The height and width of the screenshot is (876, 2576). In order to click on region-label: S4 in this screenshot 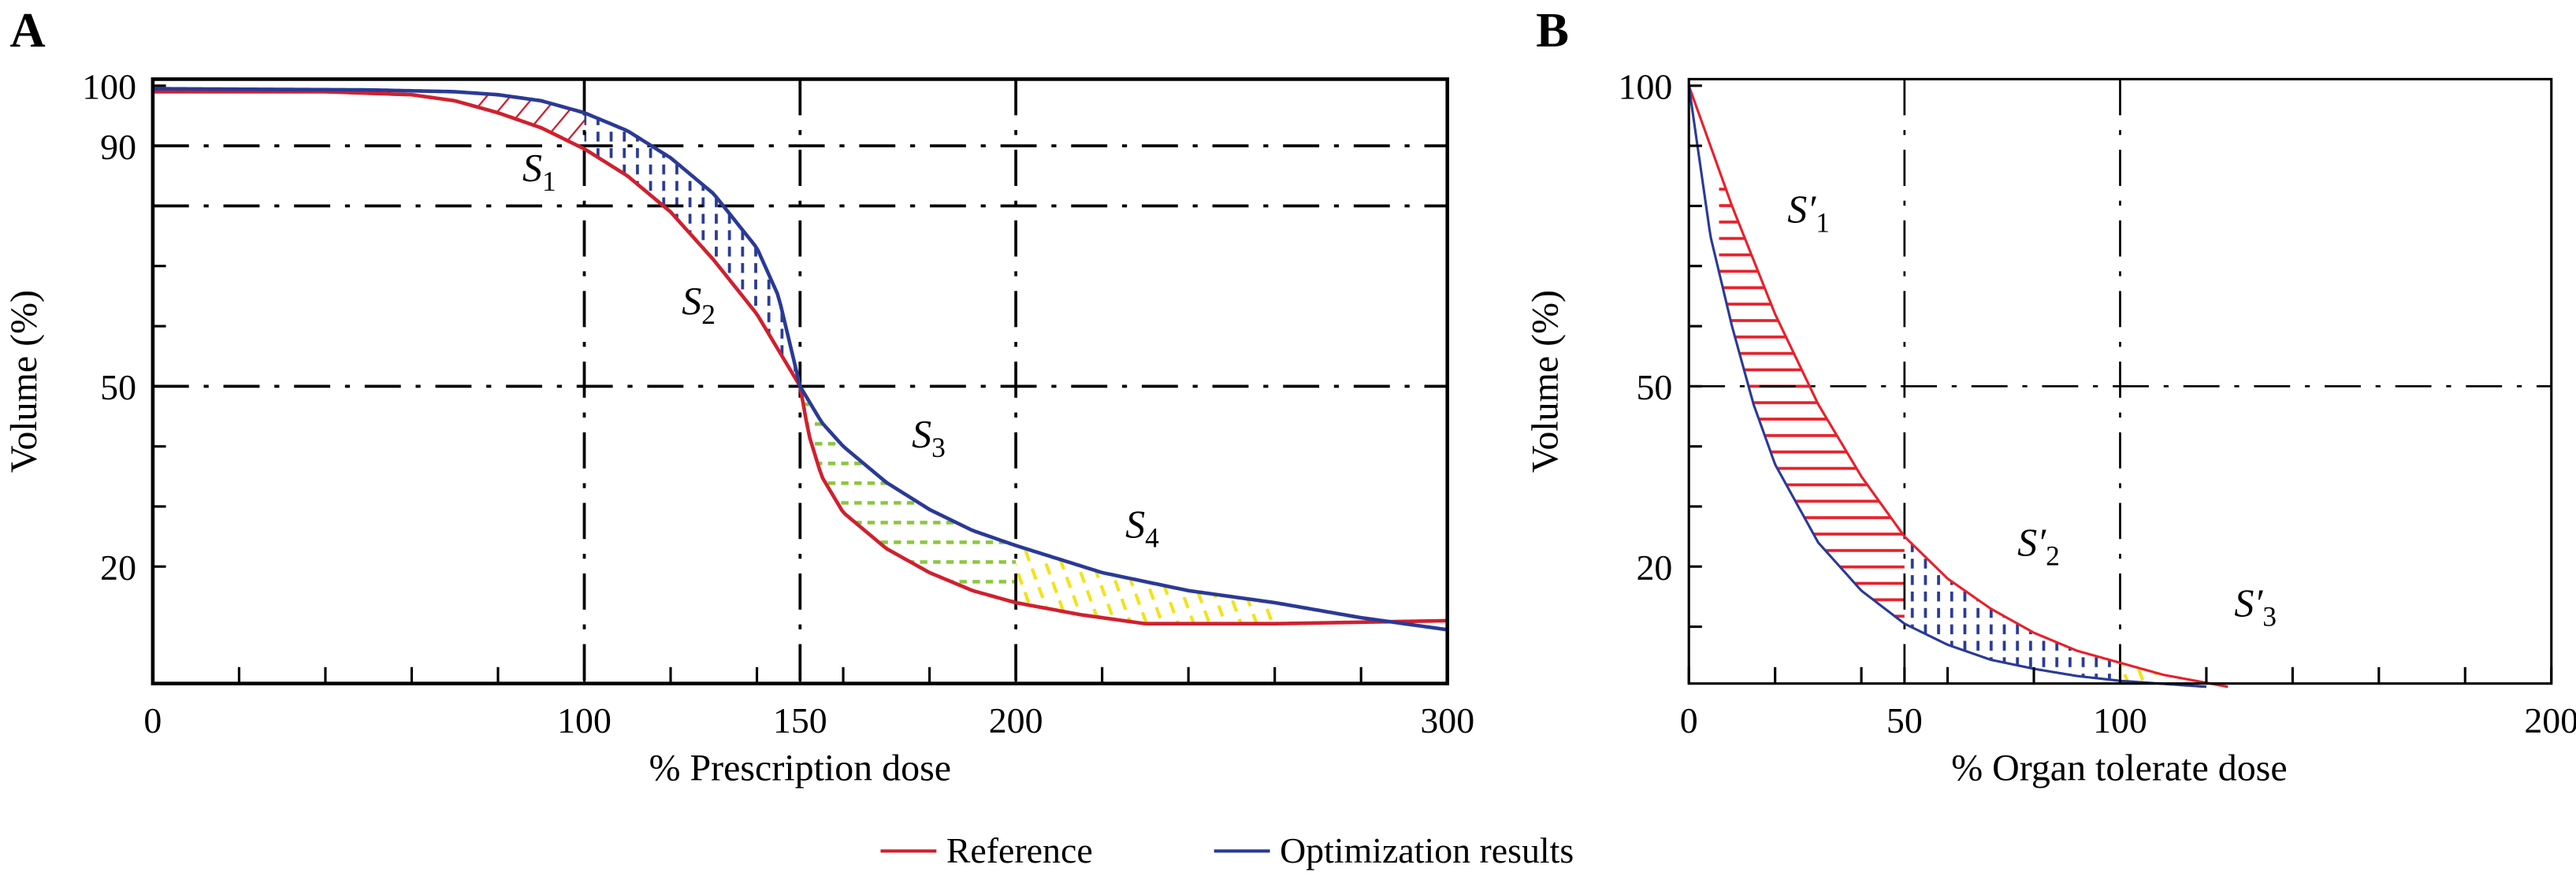, I will do `click(1142, 528)`.